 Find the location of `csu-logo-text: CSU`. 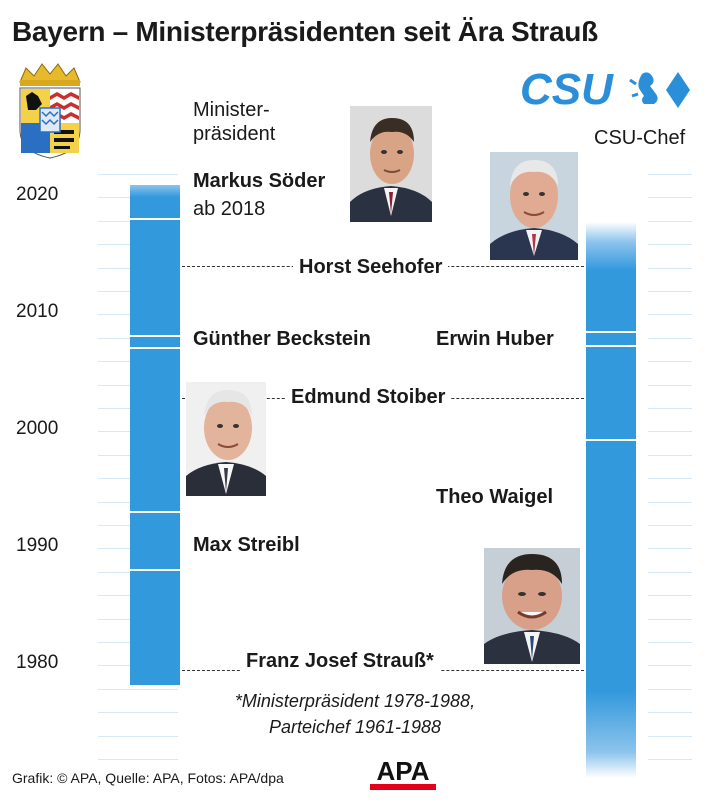

csu-logo-text: CSU is located at coordinates (567, 89).